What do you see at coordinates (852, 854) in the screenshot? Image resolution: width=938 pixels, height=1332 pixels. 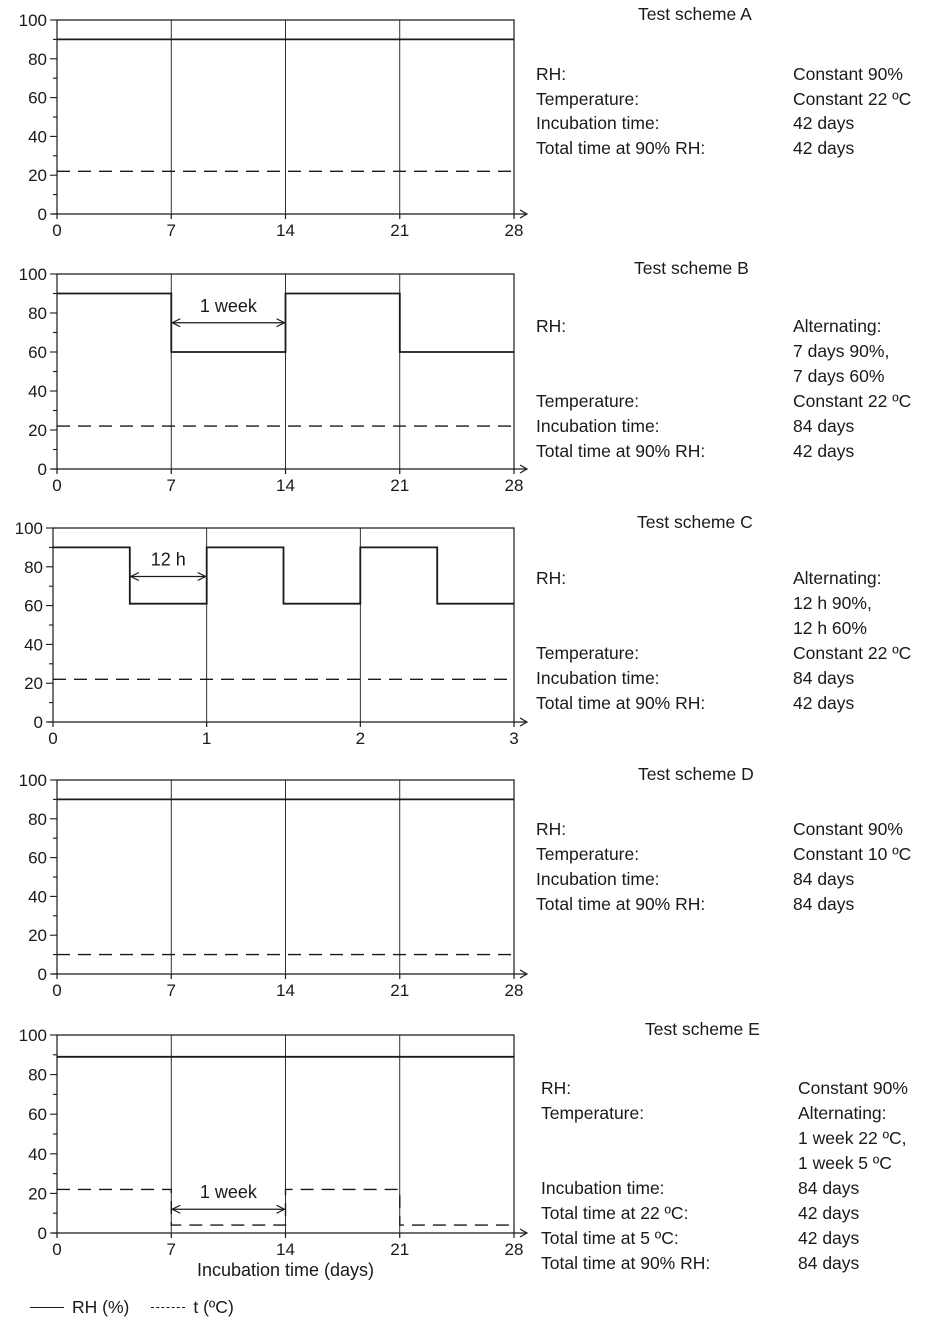 I see `info-value: Constant 10 ºC` at bounding box center [852, 854].